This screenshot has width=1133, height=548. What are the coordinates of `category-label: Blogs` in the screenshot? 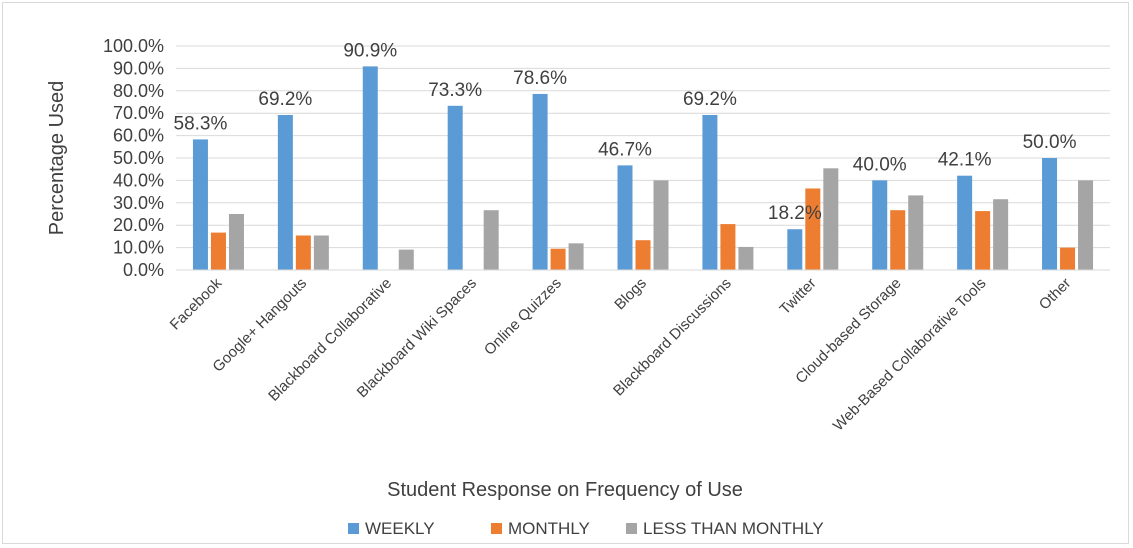 It's located at (630, 294).